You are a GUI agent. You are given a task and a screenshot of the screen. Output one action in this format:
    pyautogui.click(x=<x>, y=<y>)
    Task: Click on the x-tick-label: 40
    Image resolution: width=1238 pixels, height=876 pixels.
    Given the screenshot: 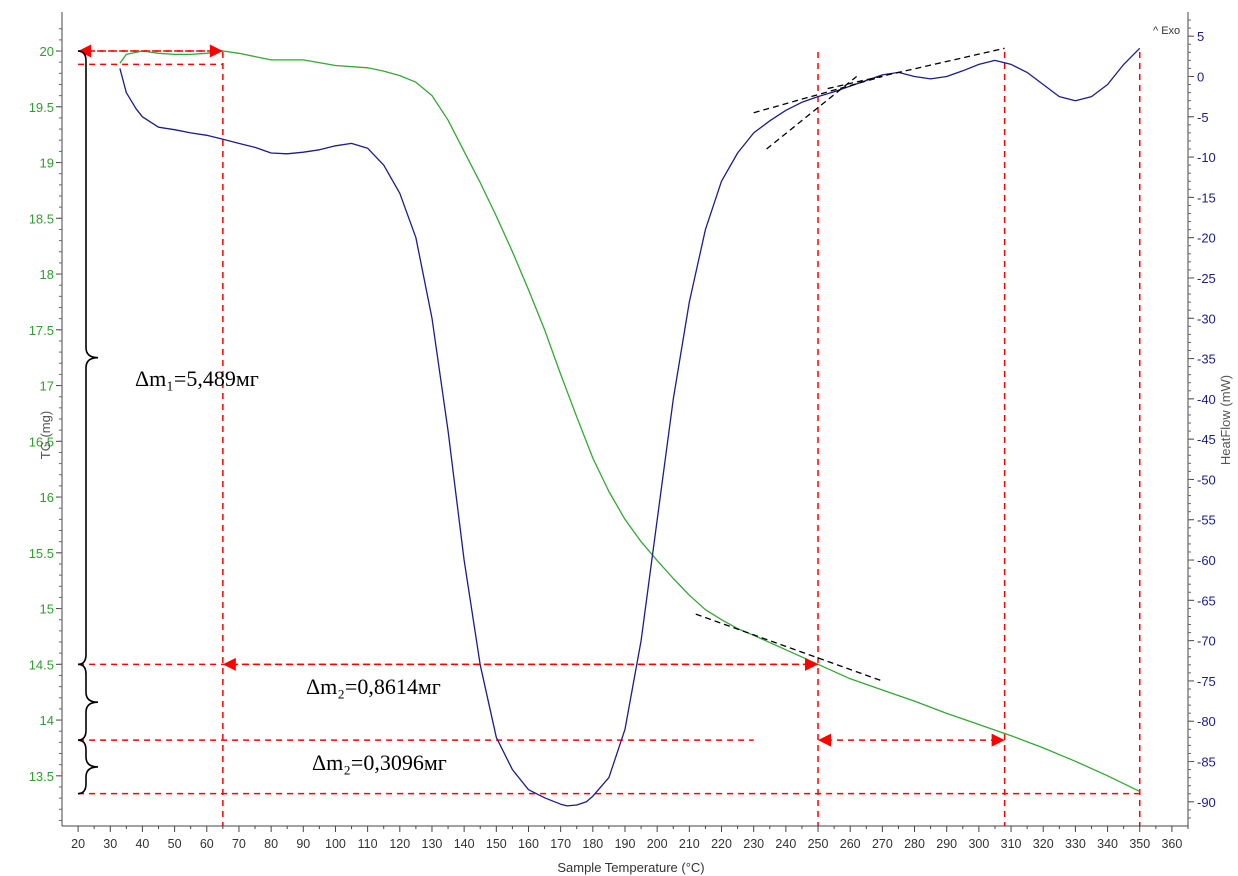 What is the action you would take?
    pyautogui.click(x=142, y=844)
    